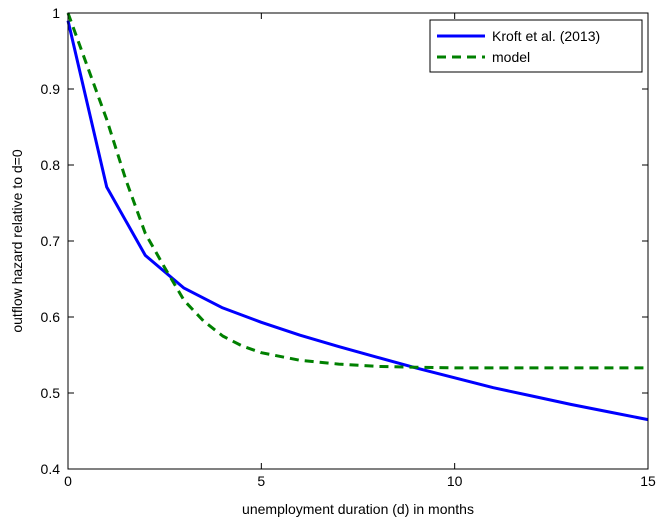  What do you see at coordinates (455, 481) in the screenshot?
I see `x-tick-label: 10` at bounding box center [455, 481].